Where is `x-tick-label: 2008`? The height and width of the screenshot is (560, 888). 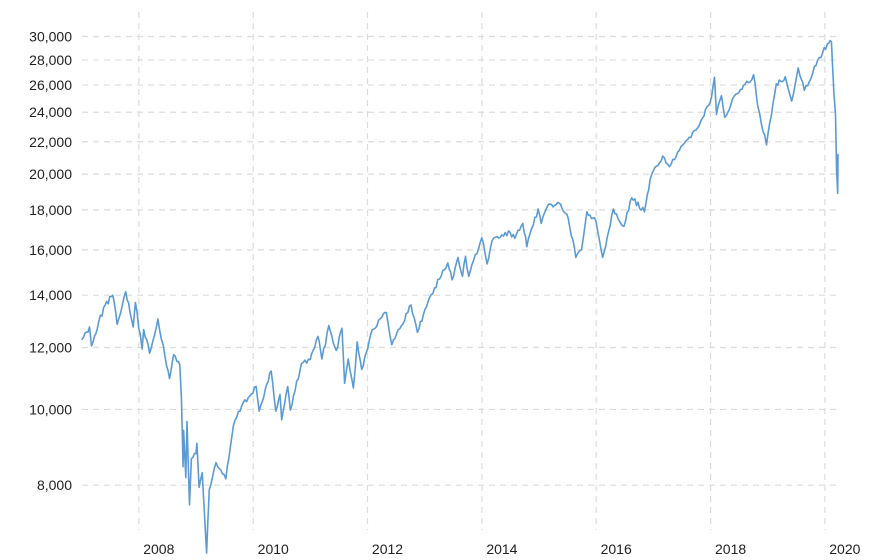
x-tick-label: 2008 is located at coordinates (158, 549).